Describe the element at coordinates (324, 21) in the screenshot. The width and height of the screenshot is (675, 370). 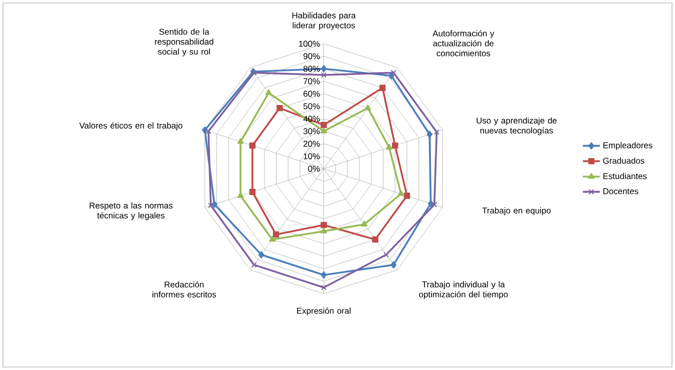
I see `spoke-label: Habilidades para liderar proyectos` at that location.